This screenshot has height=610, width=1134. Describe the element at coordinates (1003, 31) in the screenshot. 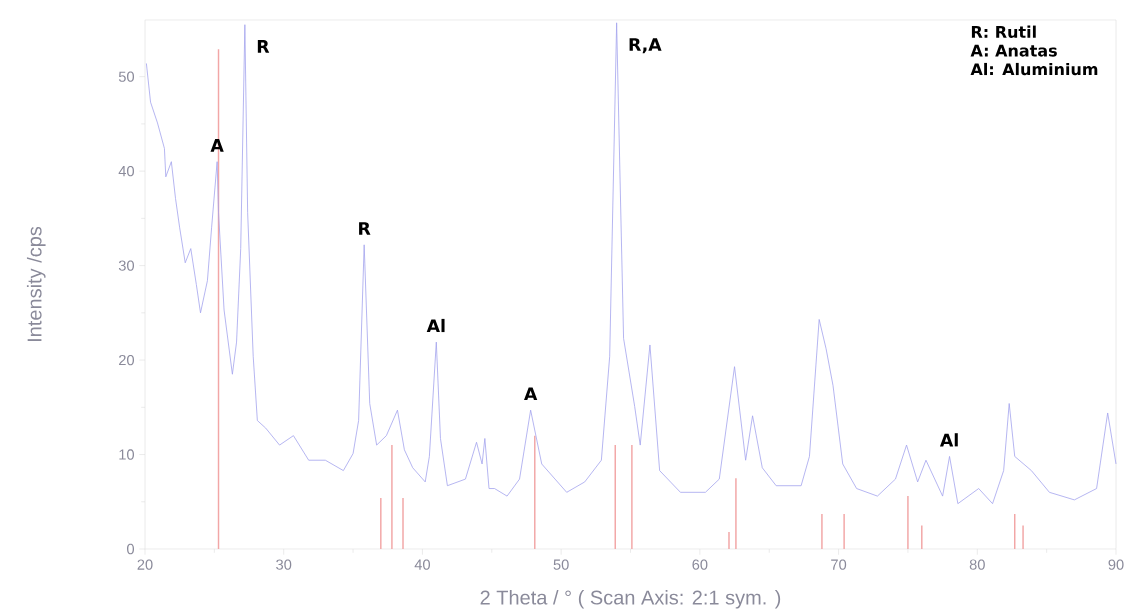

I see `annotation: R: Rutil` at that location.